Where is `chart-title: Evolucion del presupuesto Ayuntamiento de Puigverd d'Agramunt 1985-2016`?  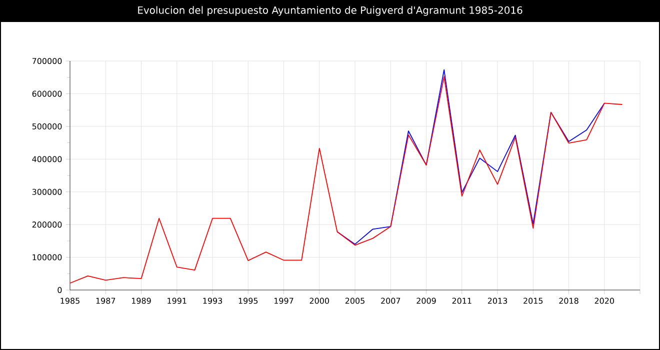
chart-title: Evolucion del presupuesto Ayuntamiento de Puigverd d'Agramunt 1985-2016 is located at coordinates (330, 11).